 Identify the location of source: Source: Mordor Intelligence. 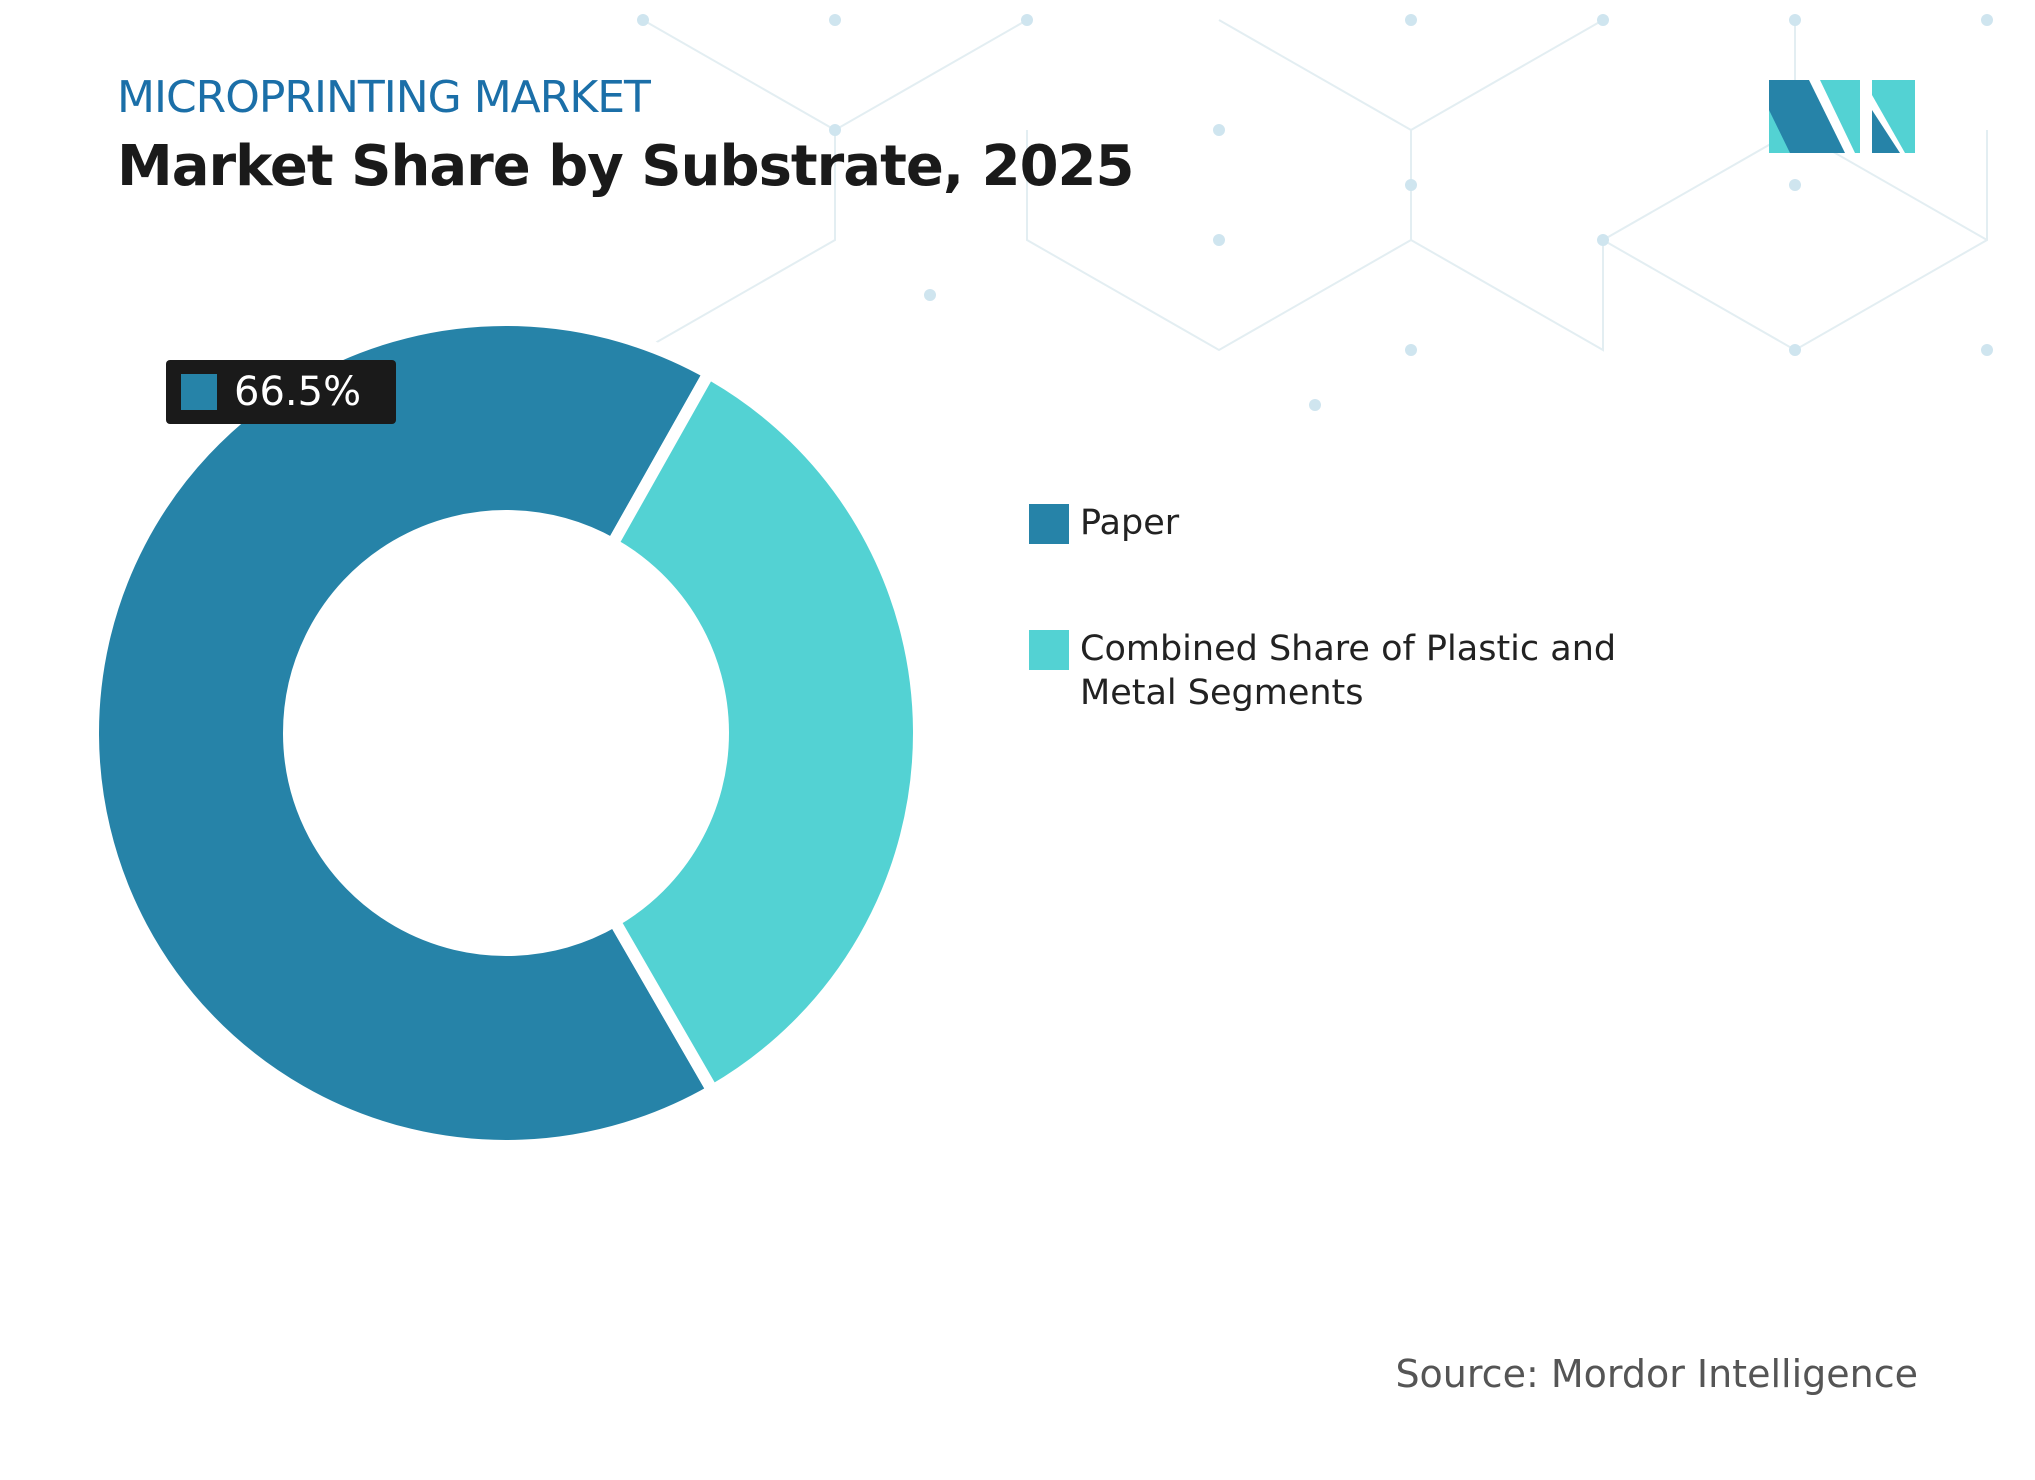
(1656, 1374).